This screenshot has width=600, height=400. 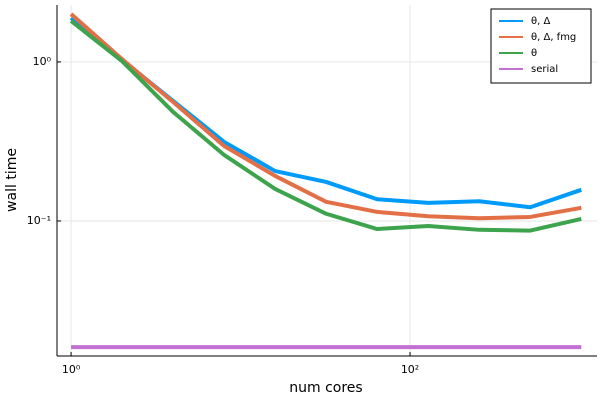 What do you see at coordinates (541, 46) in the screenshot?
I see `legend-box` at bounding box center [541, 46].